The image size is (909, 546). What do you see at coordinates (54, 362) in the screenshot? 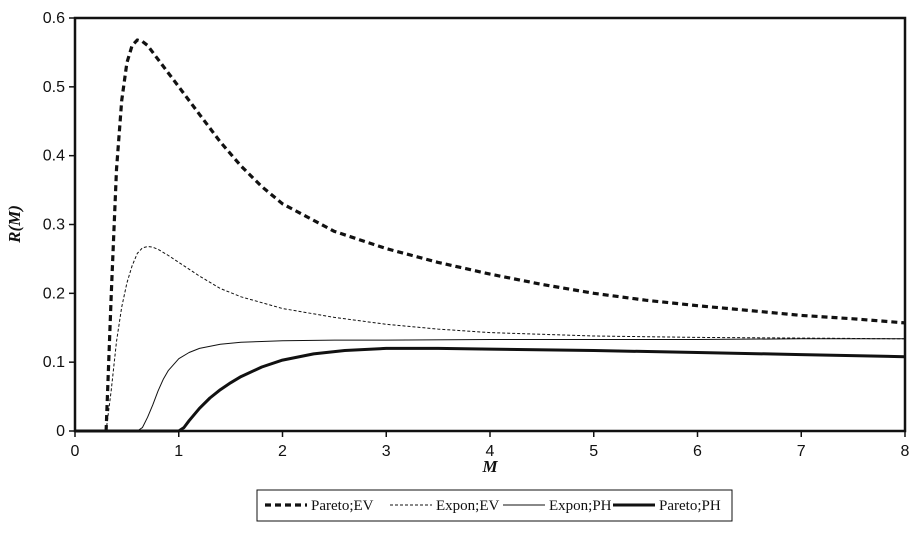
I see `y-tick-label: 0.1` at bounding box center [54, 362].